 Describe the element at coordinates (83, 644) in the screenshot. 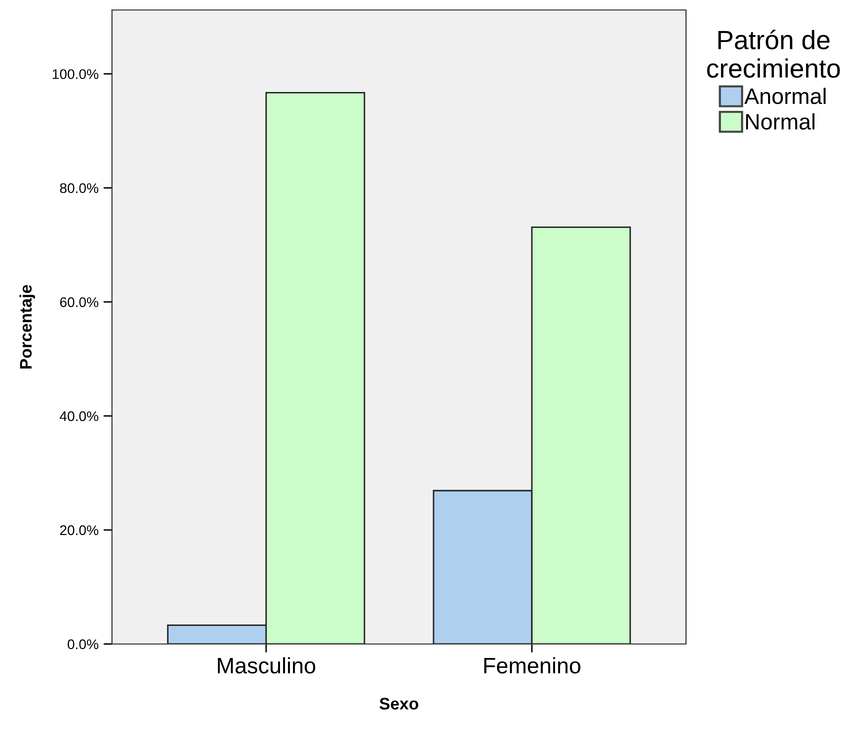

I see `y-tick-label: 0.0%` at that location.